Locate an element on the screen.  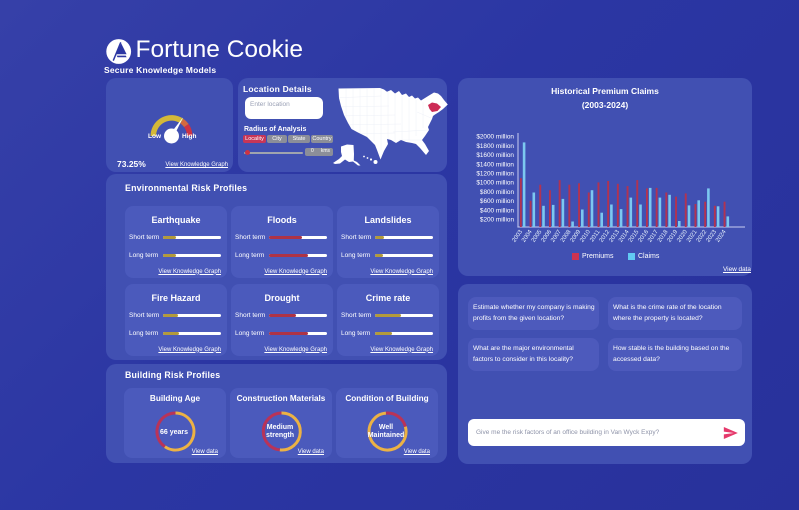
svg-text: $600 million is located at coordinates (497, 201).